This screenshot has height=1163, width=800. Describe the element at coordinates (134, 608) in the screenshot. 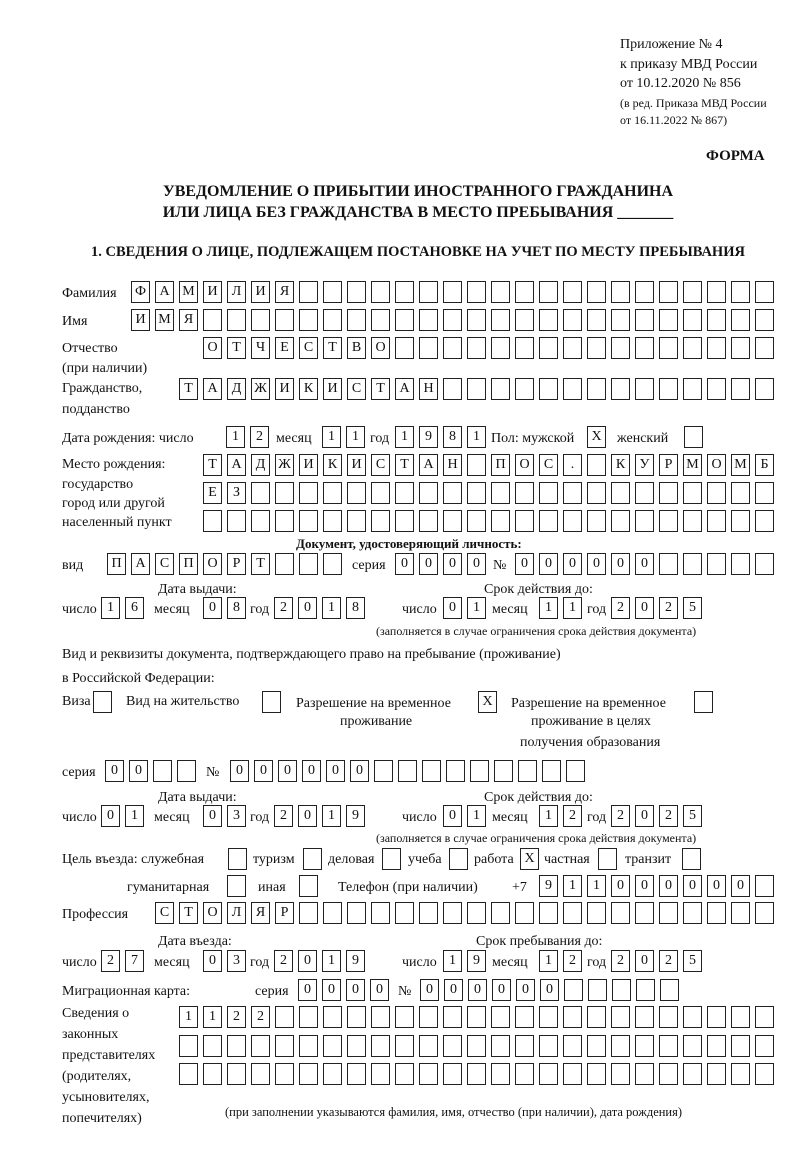

I see `char-box: 6` at that location.